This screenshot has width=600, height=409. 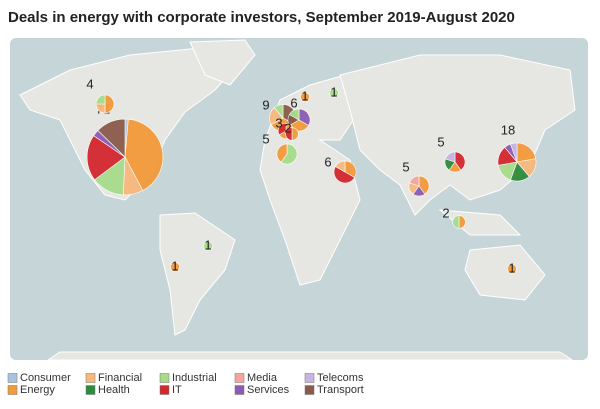 What do you see at coordinates (177, 390) in the screenshot?
I see `legend-label: IT` at bounding box center [177, 390].